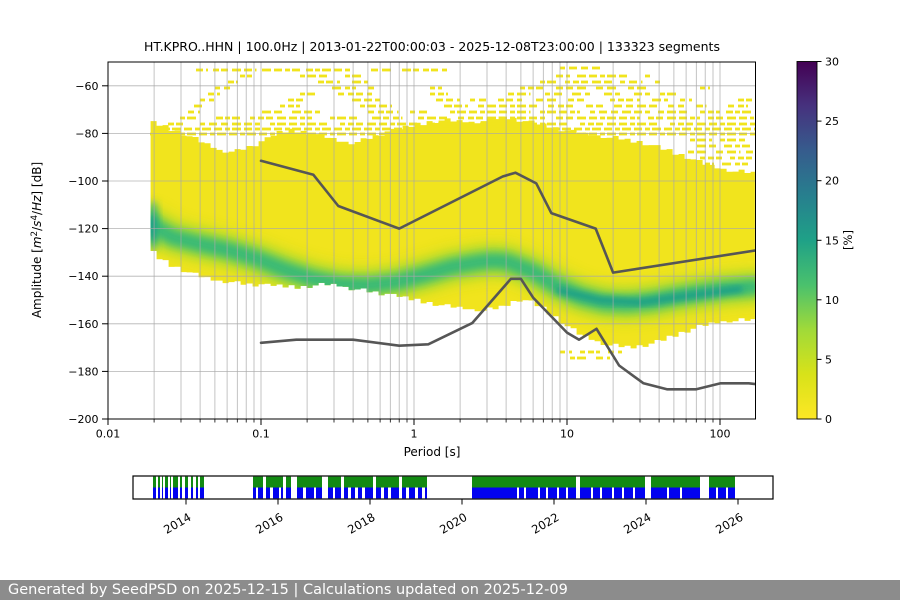  What do you see at coordinates (729, 523) in the screenshot?
I see `timeline-year-label: 2026` at bounding box center [729, 523].